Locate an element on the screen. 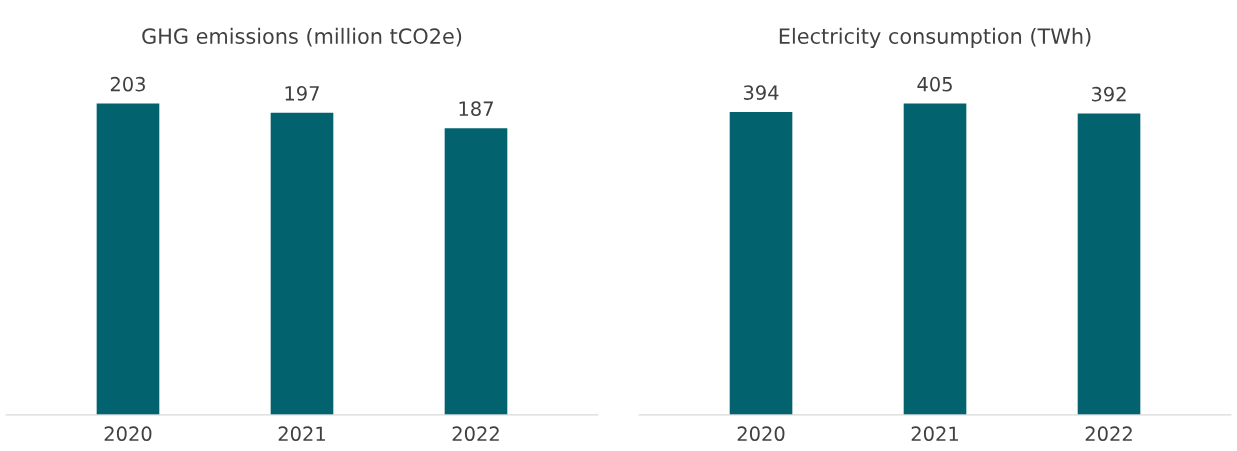 This screenshot has width=1237, height=451. data-label: 203 is located at coordinates (127, 84).